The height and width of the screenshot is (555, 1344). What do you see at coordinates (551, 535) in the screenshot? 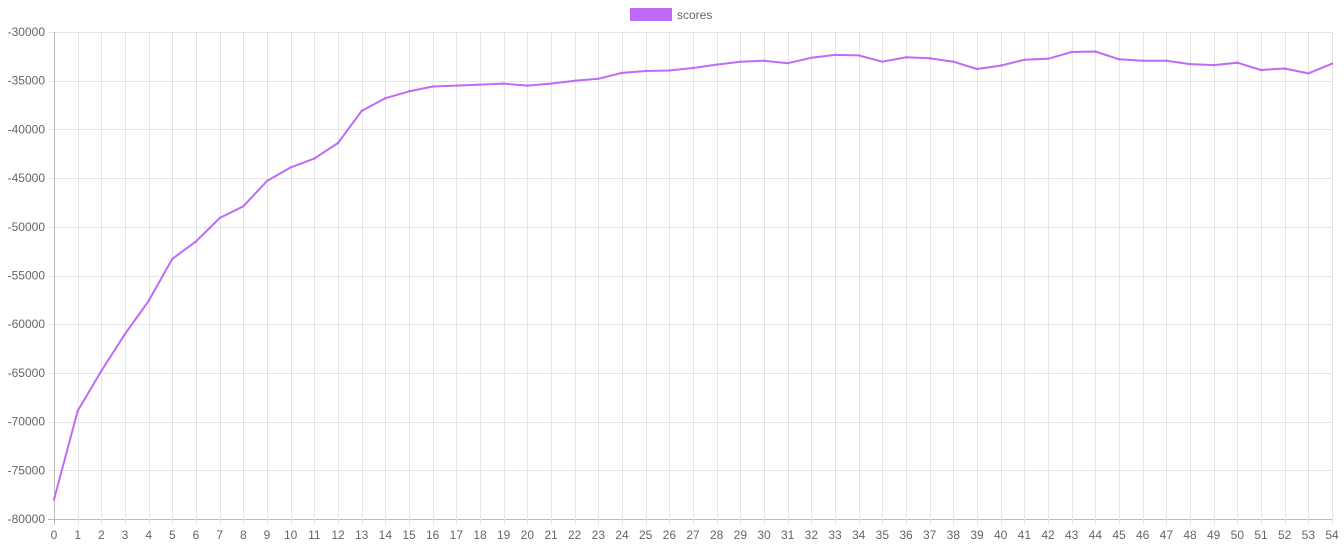
I see `x-tick-label: 21` at bounding box center [551, 535].